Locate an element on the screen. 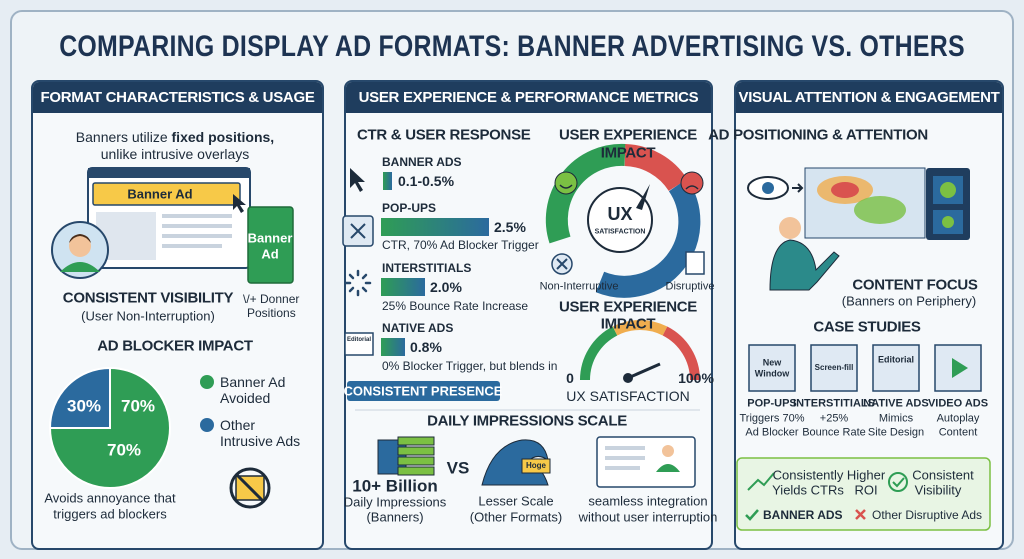  wave-tag: Hoge is located at coordinates (536, 465).